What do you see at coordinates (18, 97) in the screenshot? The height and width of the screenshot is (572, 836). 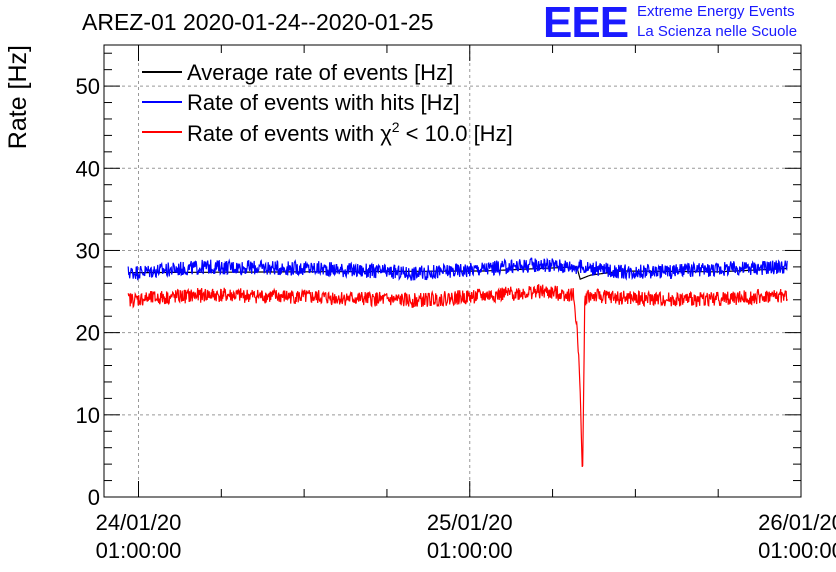 I see `y-axis-label: Rate [Hz]` at bounding box center [18, 97].